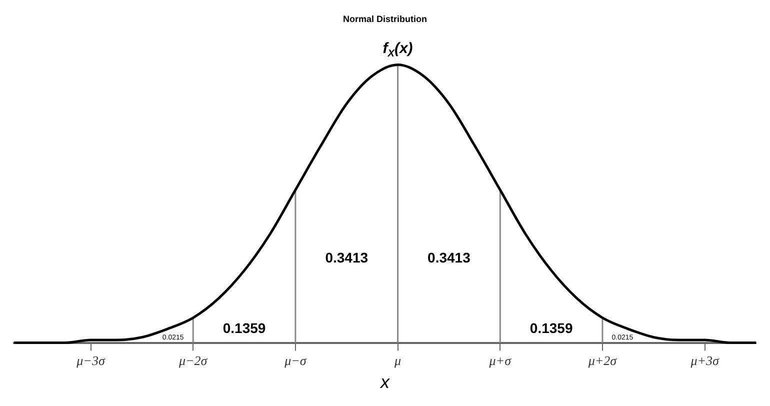 This screenshot has height=406, width=770. What do you see at coordinates (602, 360) in the screenshot?
I see `x-tick-label: μ+2σ` at bounding box center [602, 360].